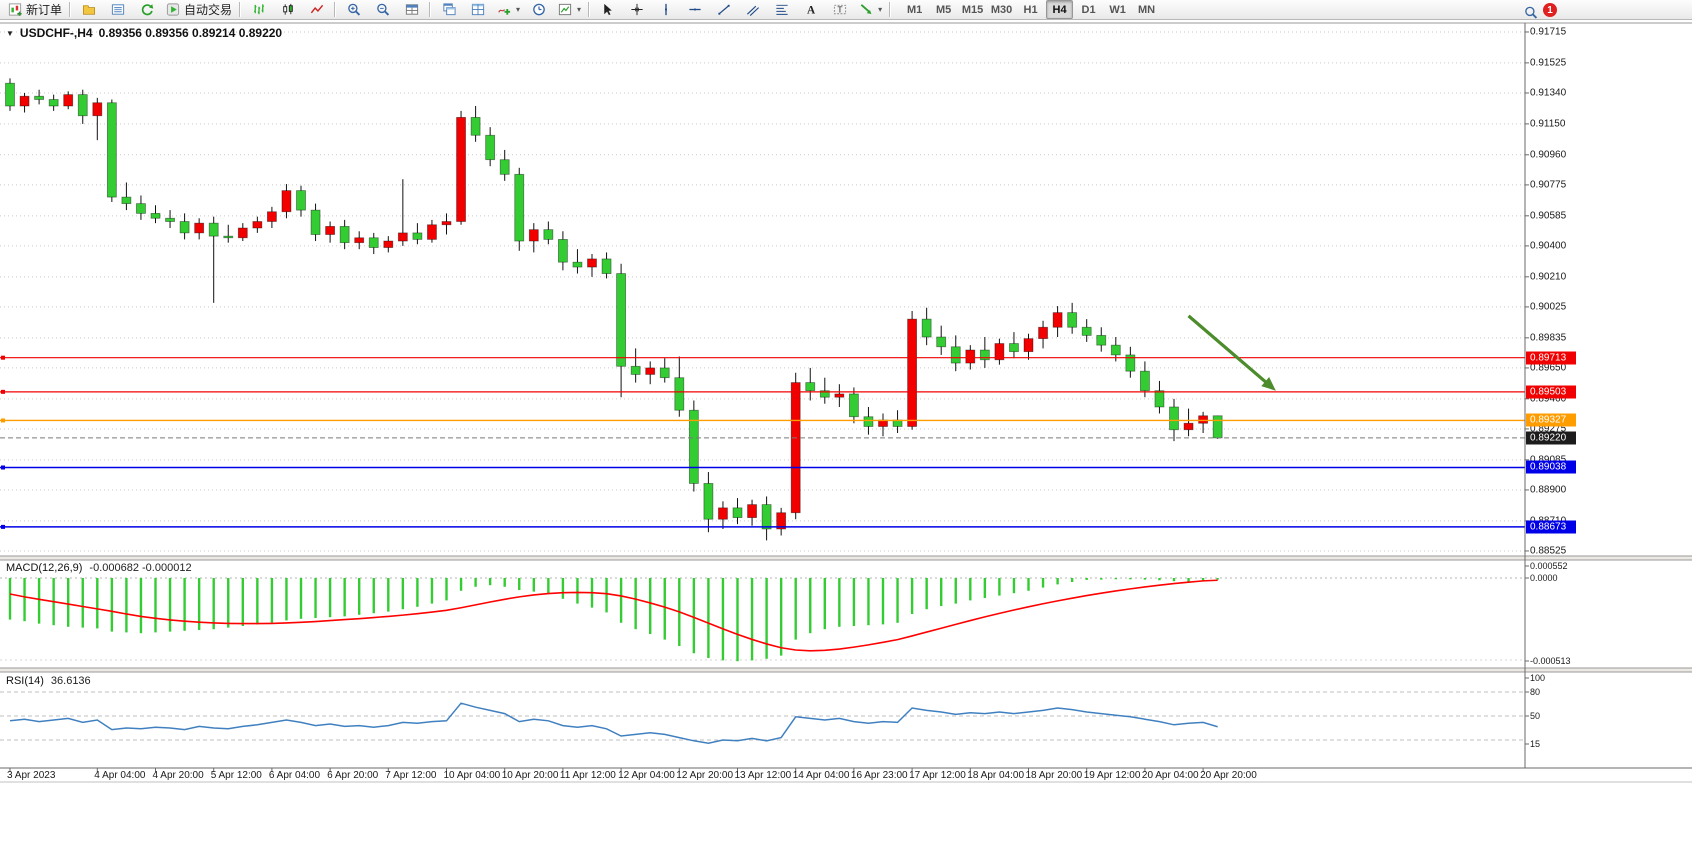 The height and width of the screenshot is (849, 1692). I want to click on tile-grid-button, so click(411, 10).